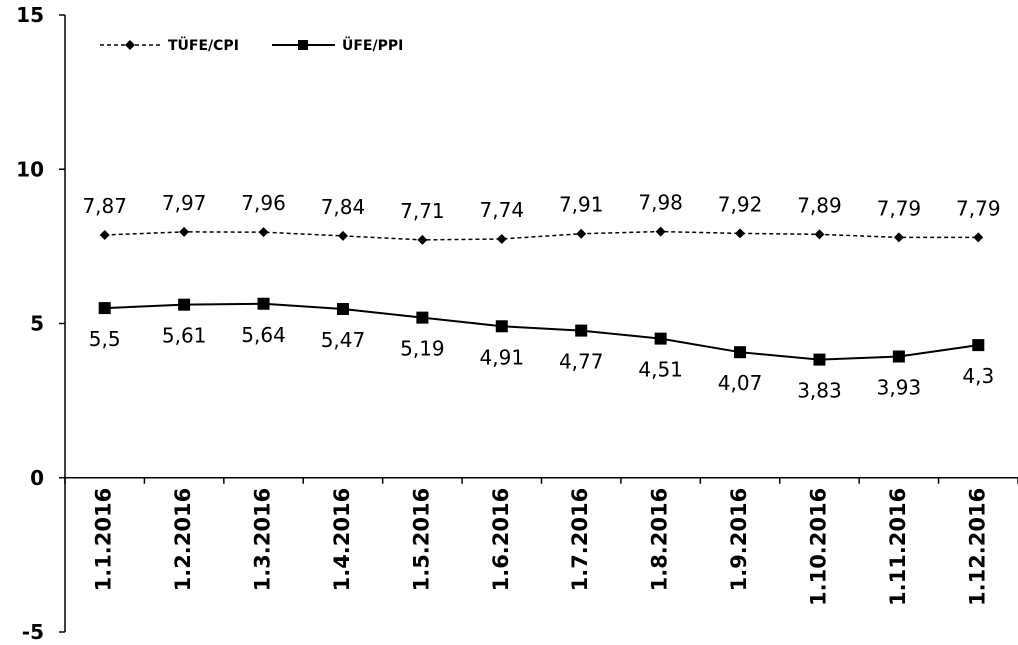 The width and height of the screenshot is (1018, 645). What do you see at coordinates (303, 45) in the screenshot?
I see `legend-marker-square` at bounding box center [303, 45].